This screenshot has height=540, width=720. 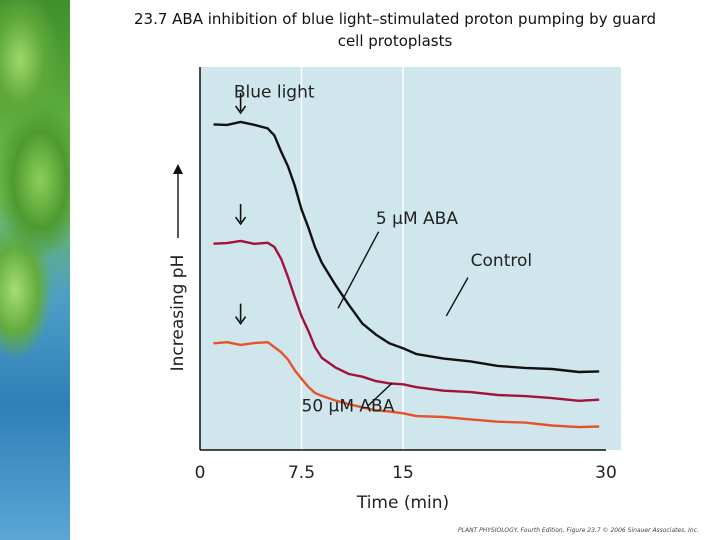 What do you see at coordinates (501, 261) in the screenshot?
I see `annotation-2: Control` at bounding box center [501, 261].